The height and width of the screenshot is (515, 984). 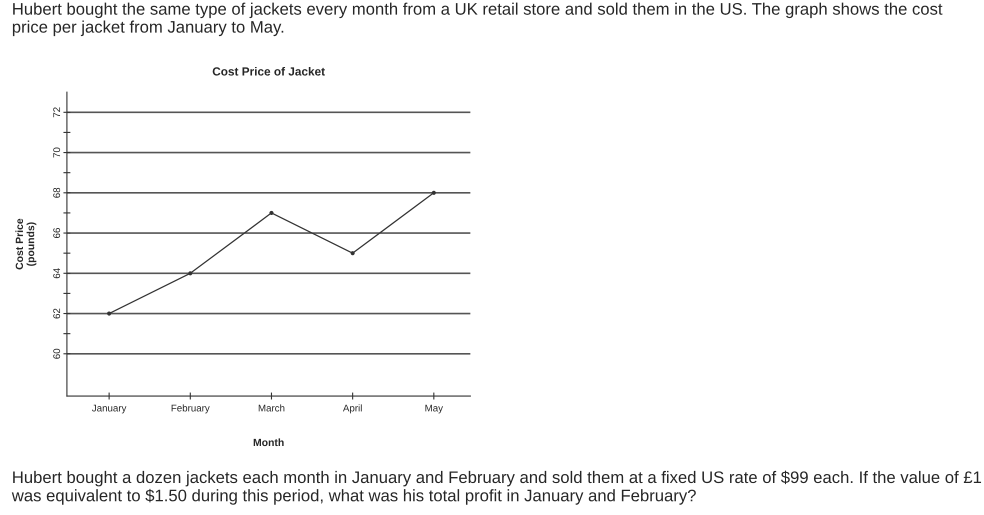 What do you see at coordinates (269, 442) in the screenshot?
I see `x-axis-title: Month` at bounding box center [269, 442].